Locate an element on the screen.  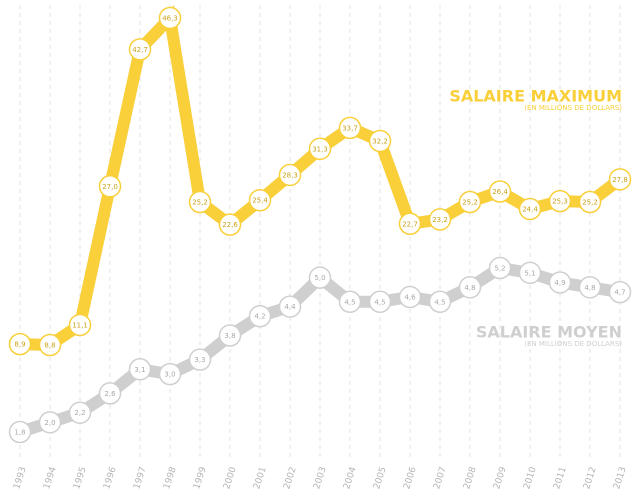
data-label: 5,1 is located at coordinates (529, 273).